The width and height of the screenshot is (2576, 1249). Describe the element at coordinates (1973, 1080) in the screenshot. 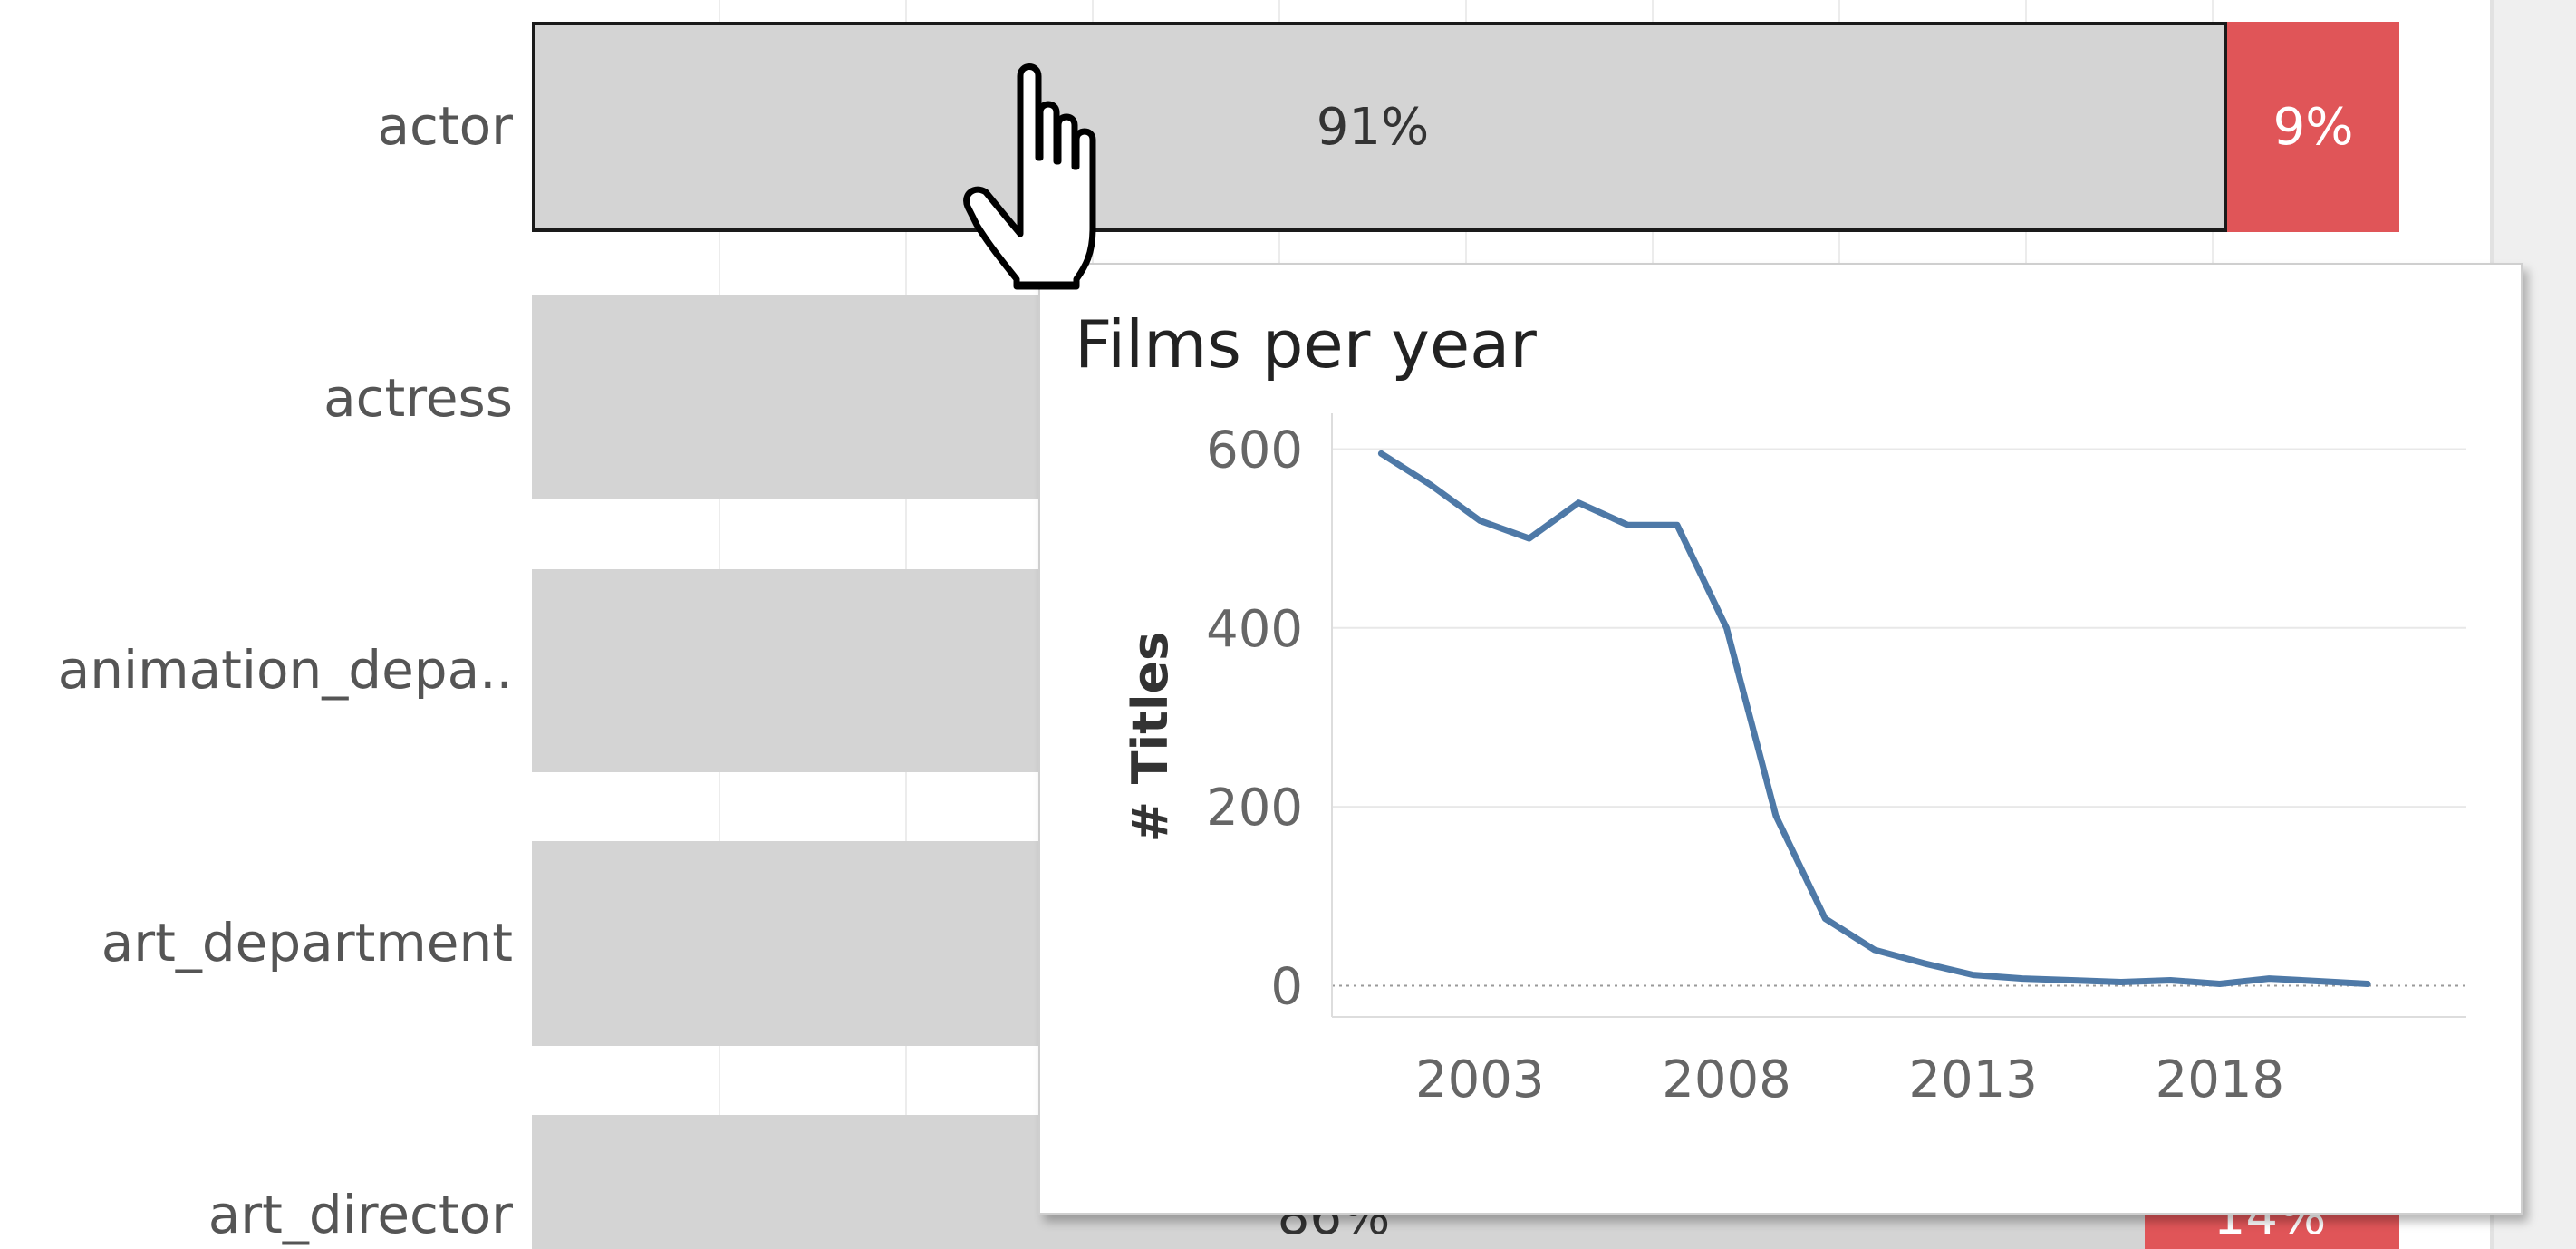

I see `x-tick-label: 2013` at that location.